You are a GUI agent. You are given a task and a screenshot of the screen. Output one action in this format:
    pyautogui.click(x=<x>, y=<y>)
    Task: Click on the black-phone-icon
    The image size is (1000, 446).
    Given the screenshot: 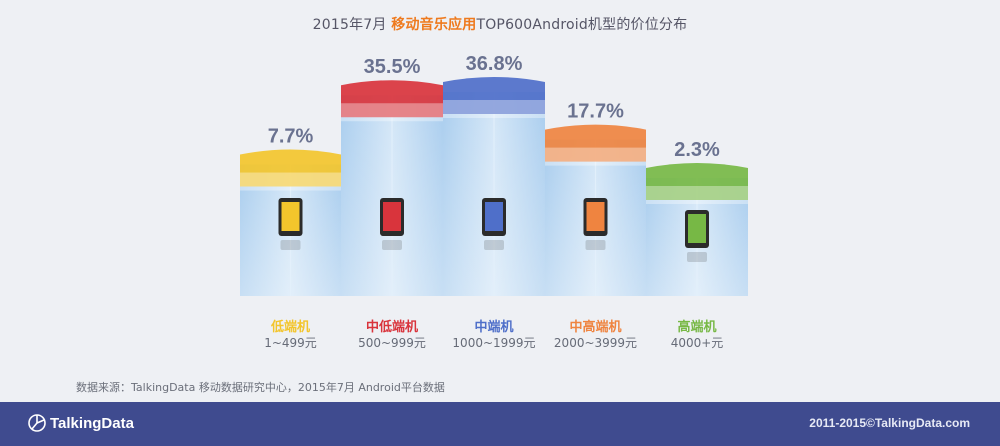 What is the action you would take?
    pyautogui.click(x=595, y=224)
    